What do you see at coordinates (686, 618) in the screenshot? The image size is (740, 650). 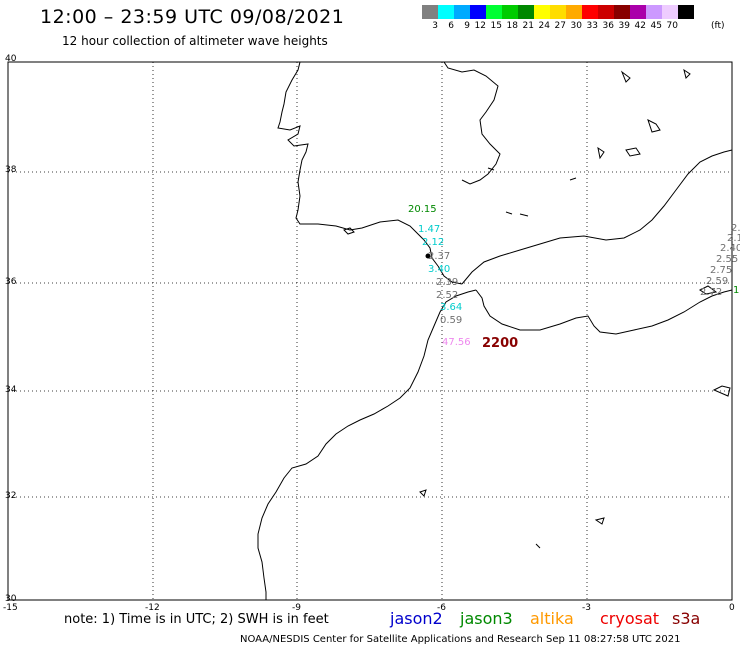 I see `satellite-legend-s3a: s3a` at bounding box center [686, 618].